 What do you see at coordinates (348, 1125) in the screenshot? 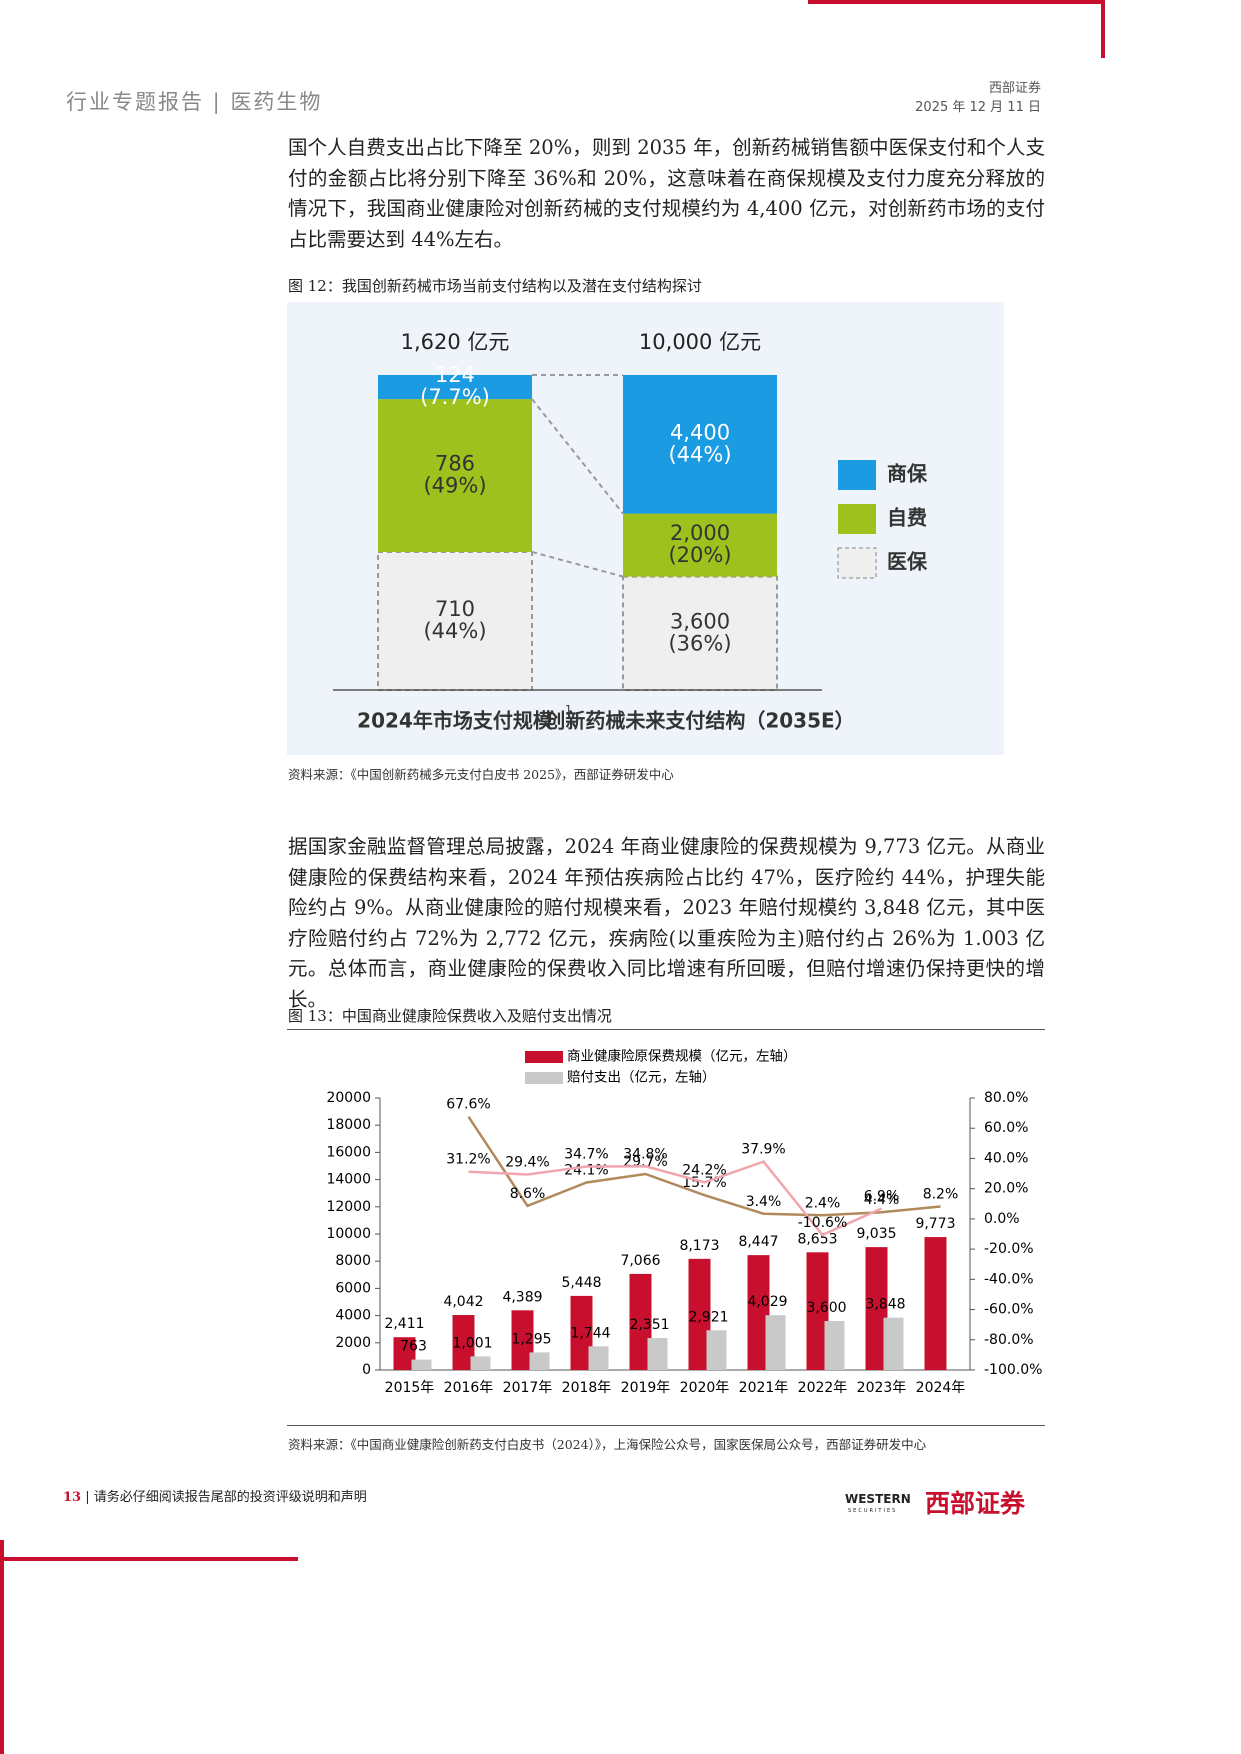
I see `y-tick-label: 18000` at bounding box center [348, 1125].